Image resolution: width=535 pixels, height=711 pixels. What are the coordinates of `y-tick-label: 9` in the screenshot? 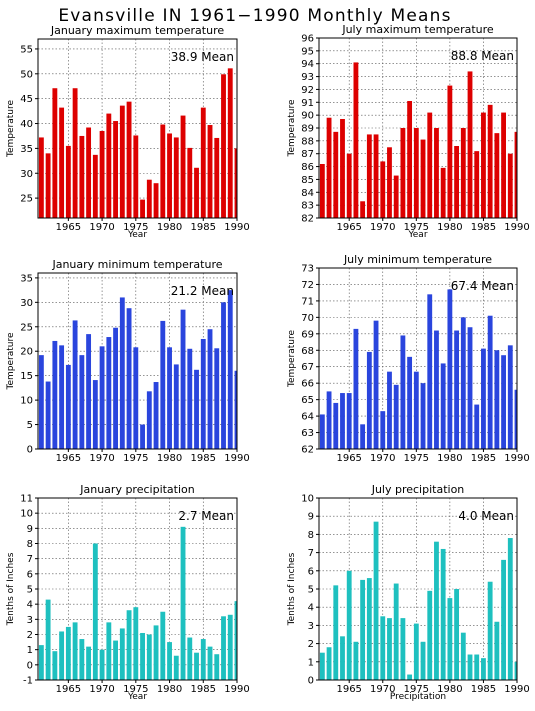 It's located at (311, 517).